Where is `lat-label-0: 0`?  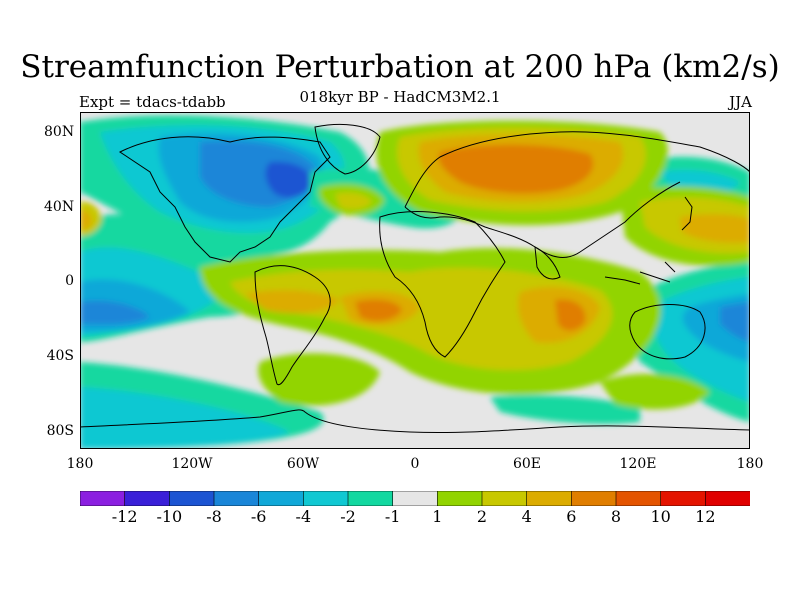
lat-label-0: 0 is located at coordinates (69, 281).